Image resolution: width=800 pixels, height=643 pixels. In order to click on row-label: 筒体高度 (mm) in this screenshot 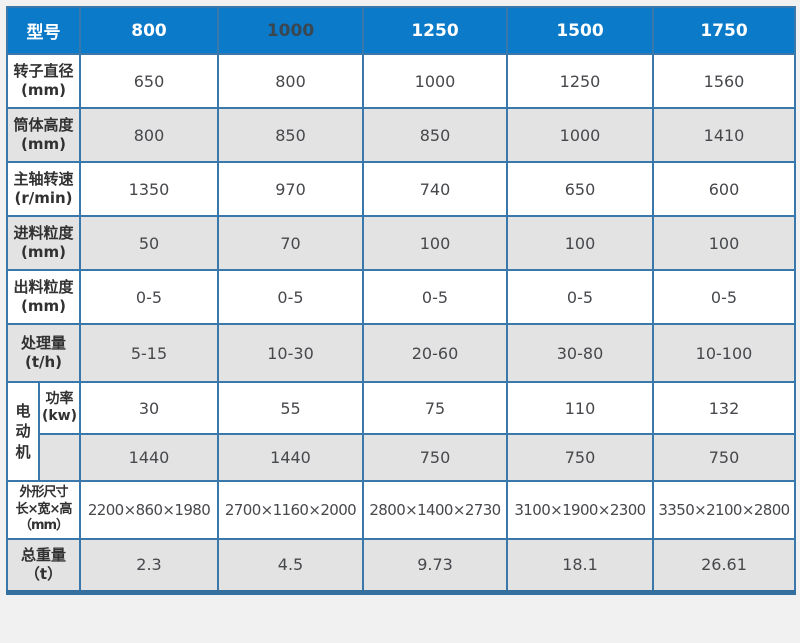, I will do `click(43, 135)`.